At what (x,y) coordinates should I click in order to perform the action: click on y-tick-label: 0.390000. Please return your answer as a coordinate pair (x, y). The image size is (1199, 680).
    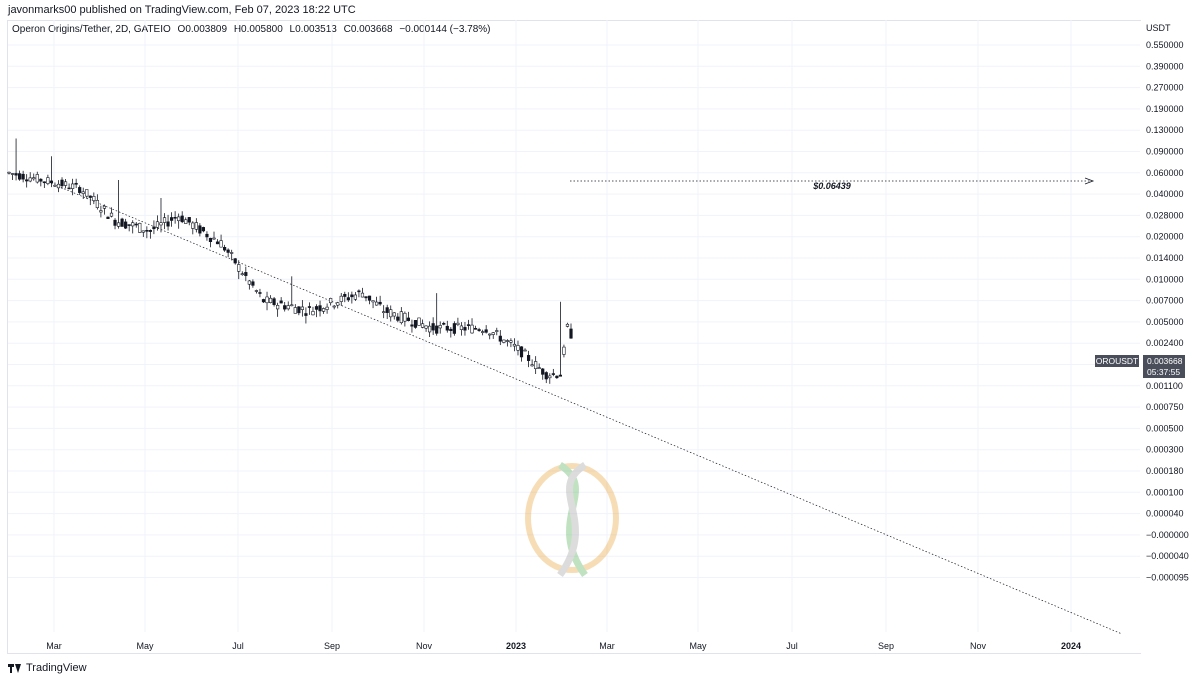
    Looking at the image, I should click on (1165, 66).